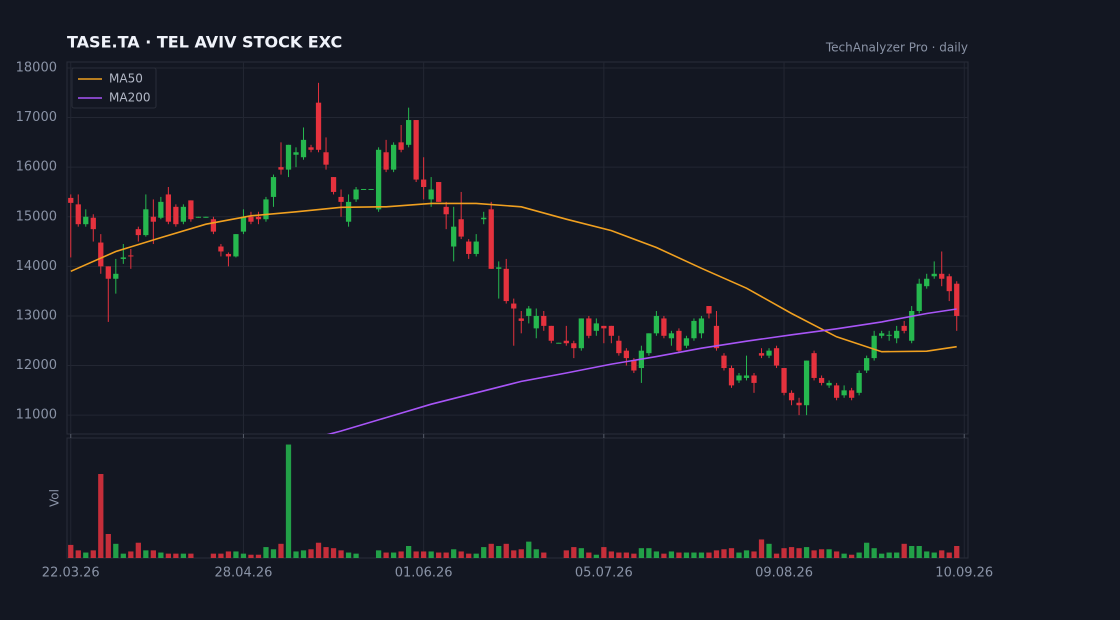 Image resolution: width=1120 pixels, height=620 pixels. I want to click on x-tick-label: 01.06.26, so click(424, 573).